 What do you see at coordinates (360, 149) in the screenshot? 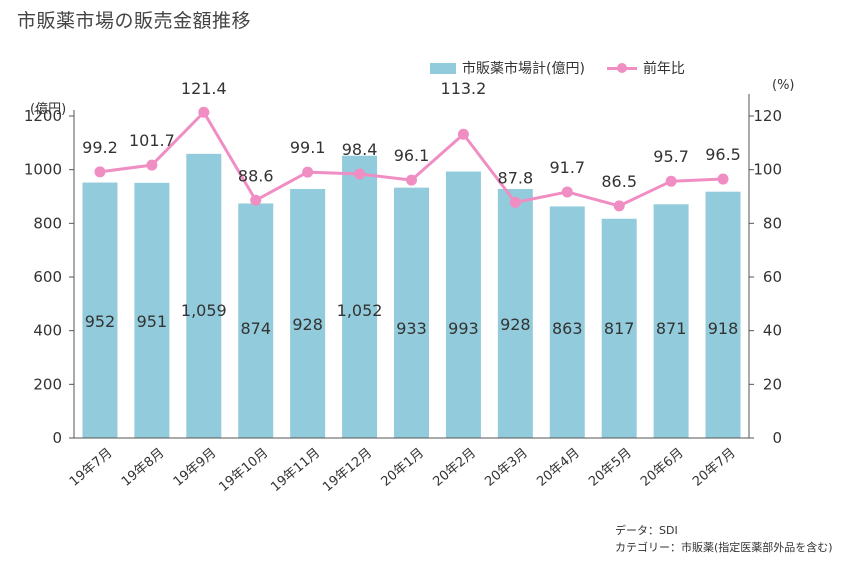
I see `line-value-label: 98.4` at bounding box center [360, 149].